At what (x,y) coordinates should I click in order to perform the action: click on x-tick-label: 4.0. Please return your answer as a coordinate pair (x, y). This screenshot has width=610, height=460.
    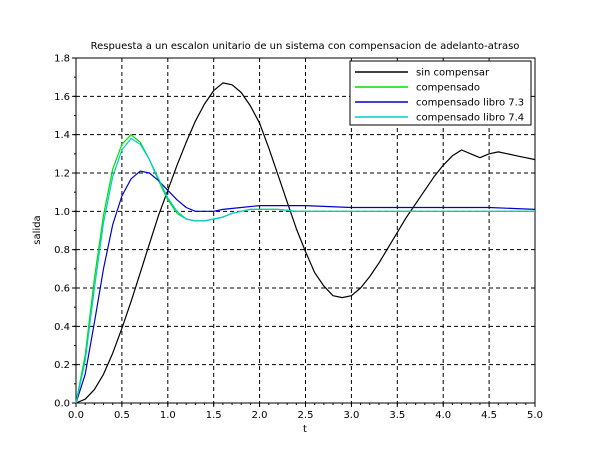
    Looking at the image, I should click on (443, 415).